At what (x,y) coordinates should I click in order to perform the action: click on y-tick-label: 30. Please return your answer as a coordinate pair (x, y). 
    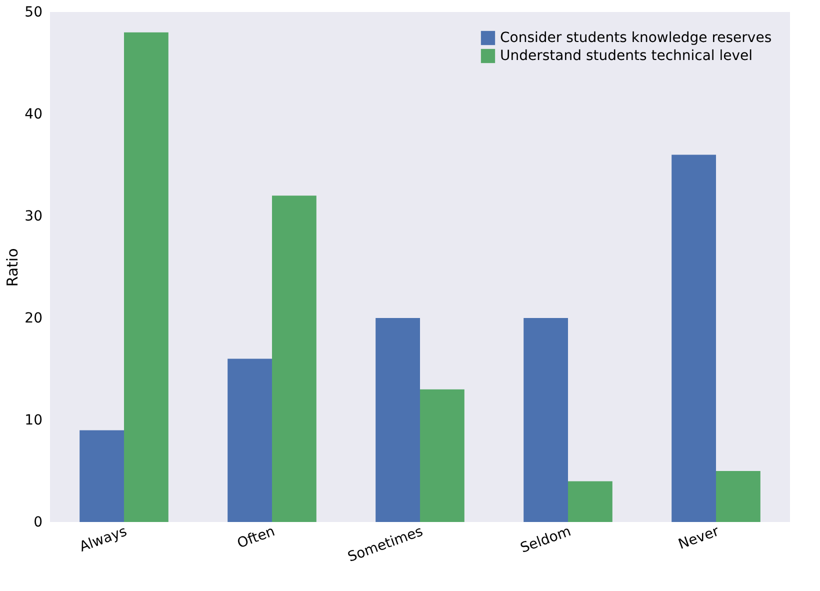
    Looking at the image, I should click on (33, 216).